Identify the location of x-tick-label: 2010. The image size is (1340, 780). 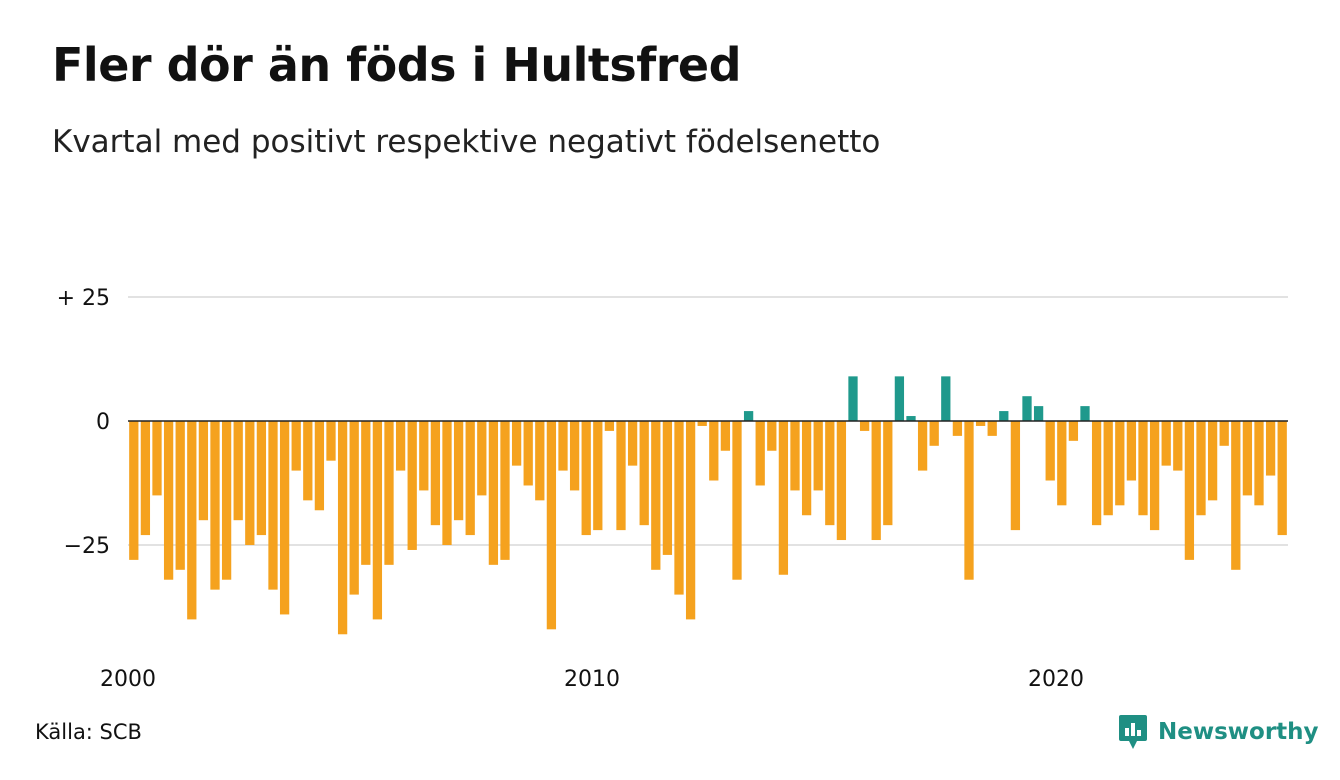
(592, 679).